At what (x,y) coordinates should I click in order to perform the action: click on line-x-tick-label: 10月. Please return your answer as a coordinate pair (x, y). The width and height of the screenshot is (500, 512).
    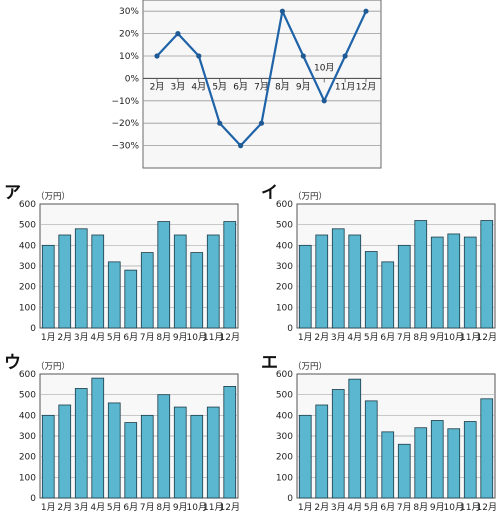
    Looking at the image, I should click on (324, 67).